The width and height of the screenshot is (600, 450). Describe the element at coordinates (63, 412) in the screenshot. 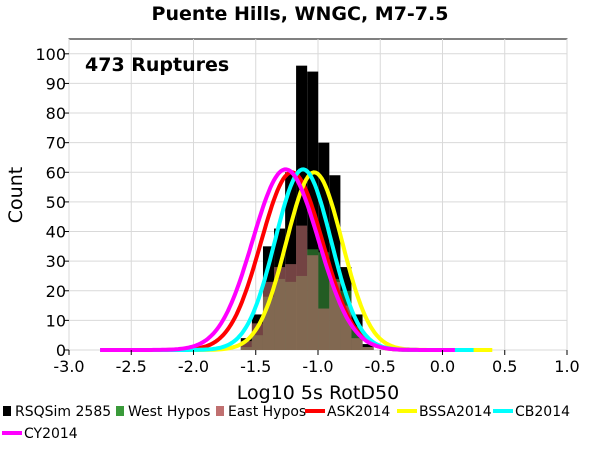

I see `legend-entry-label: RSQSim 2585` at that location.